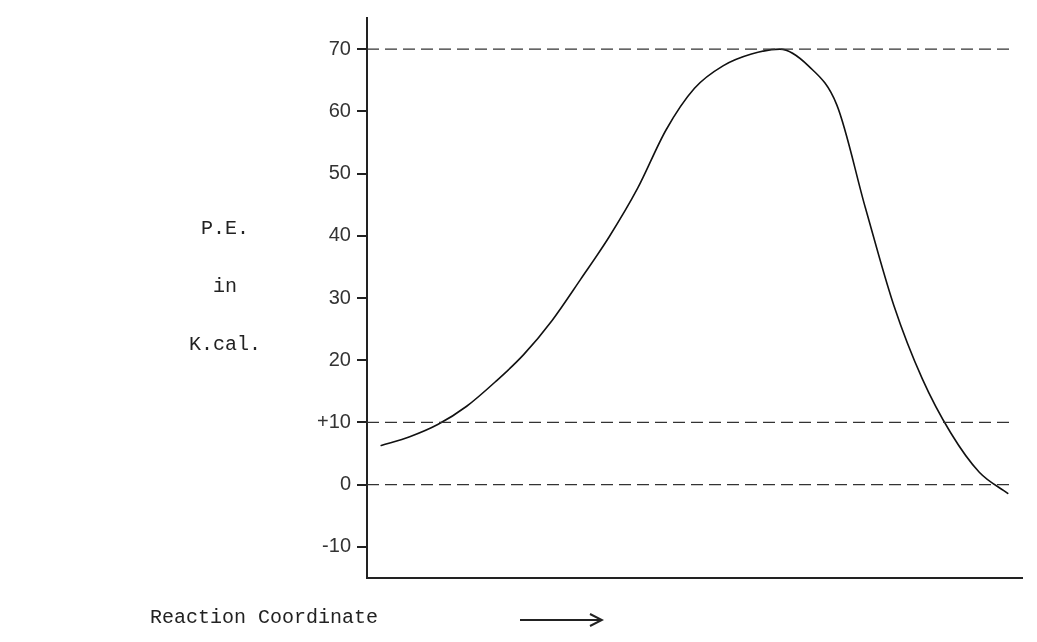 The height and width of the screenshot is (642, 1037). I want to click on text: P.E. in K.cal., so click(224, 286).